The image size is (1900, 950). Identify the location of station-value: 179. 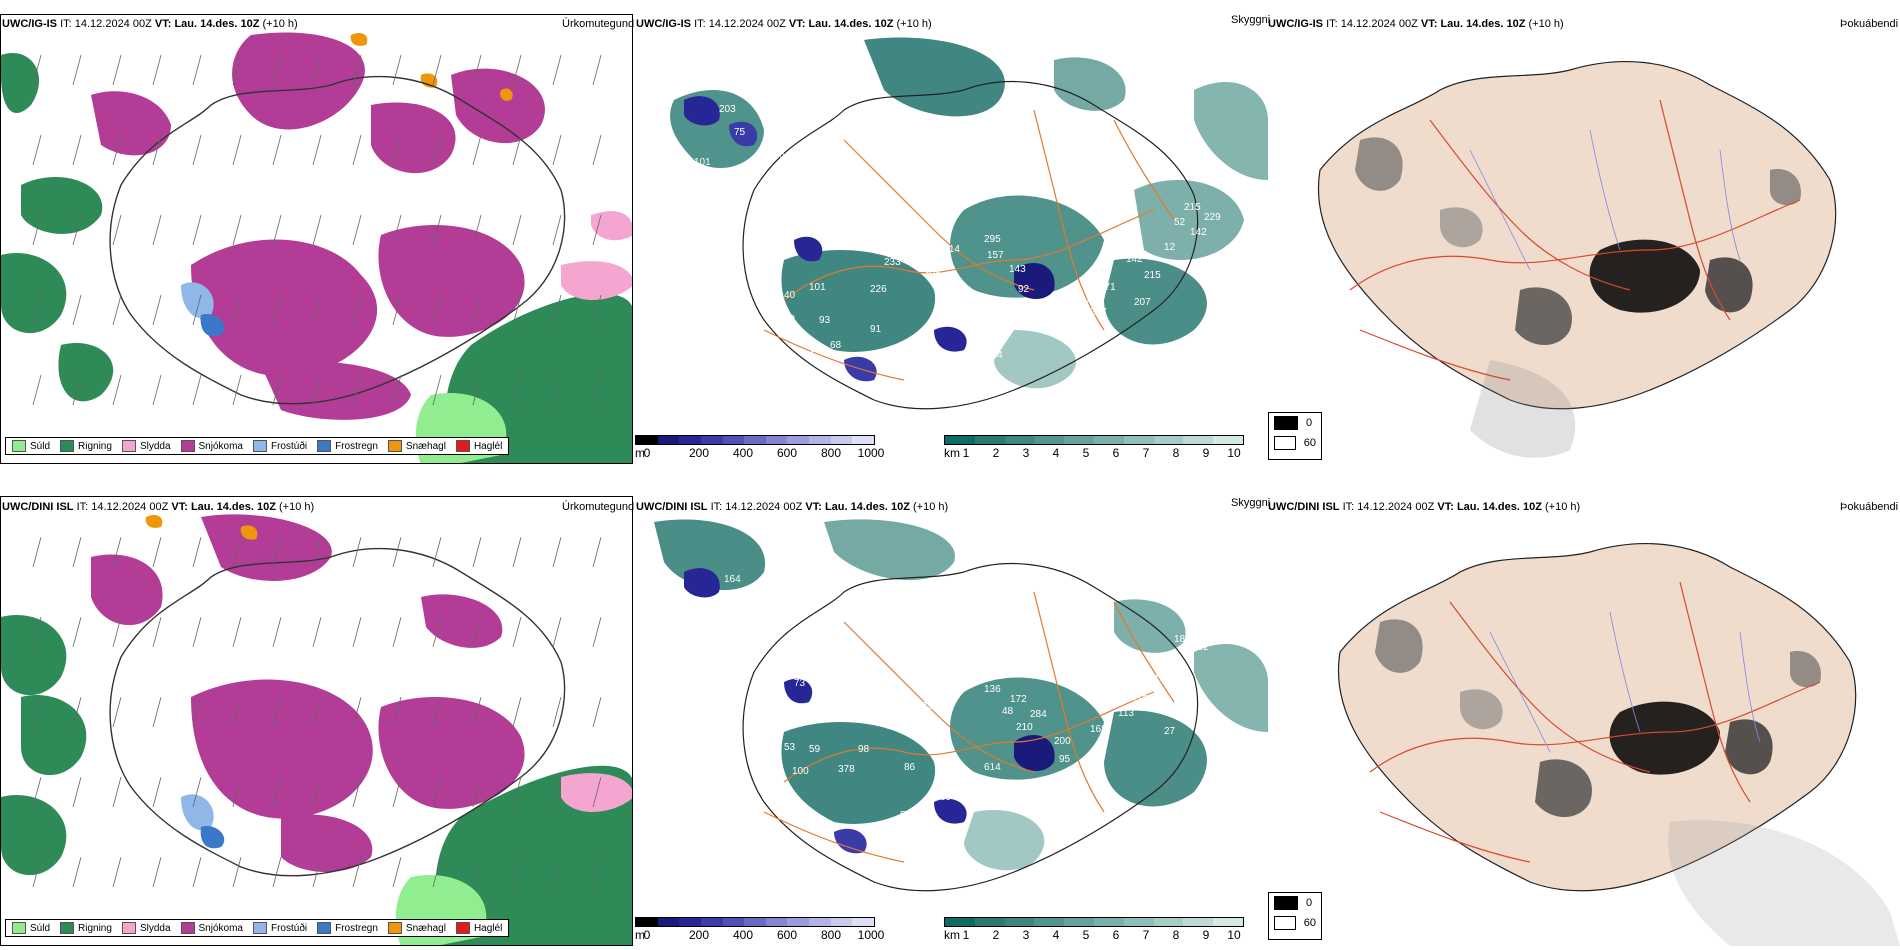
(980, 607).